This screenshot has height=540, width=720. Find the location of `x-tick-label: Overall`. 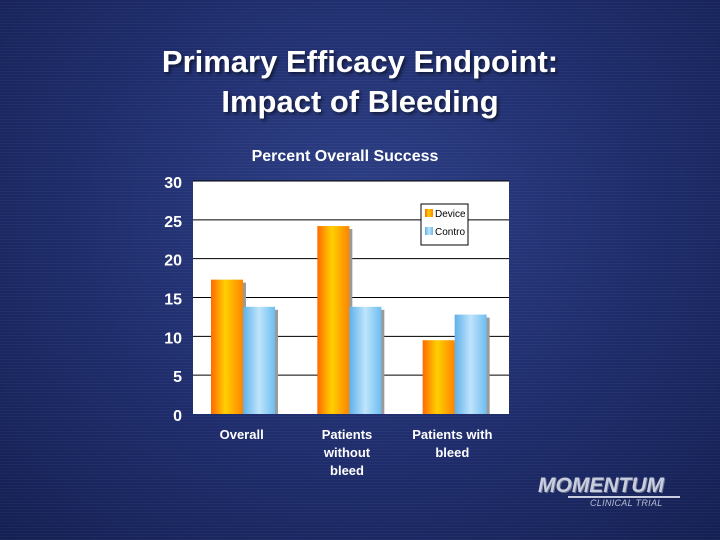

x-tick-label: Overall is located at coordinates (242, 434).